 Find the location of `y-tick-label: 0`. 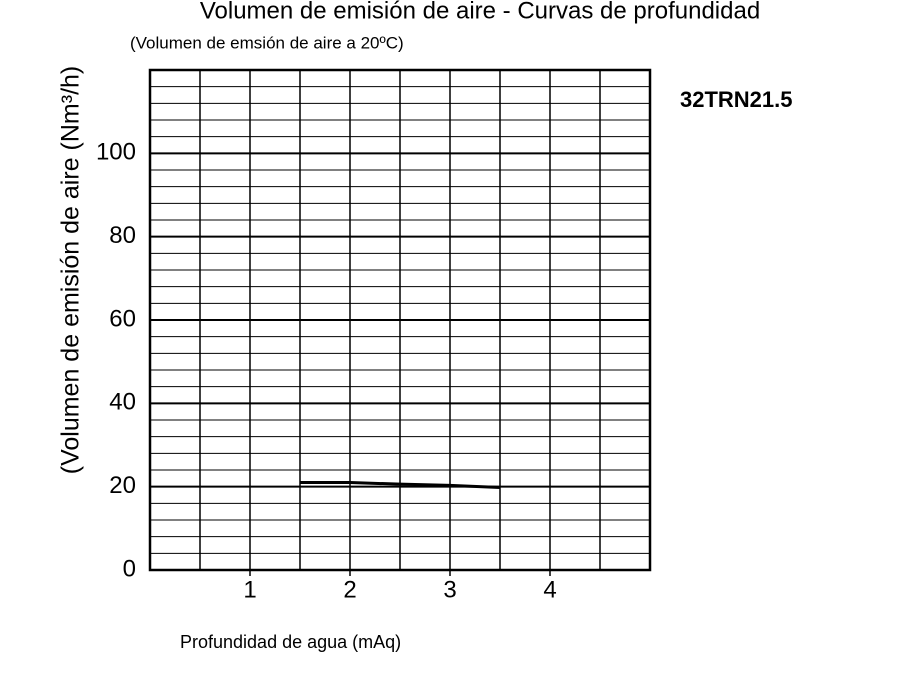

y-tick-label: 0 is located at coordinates (129, 568).